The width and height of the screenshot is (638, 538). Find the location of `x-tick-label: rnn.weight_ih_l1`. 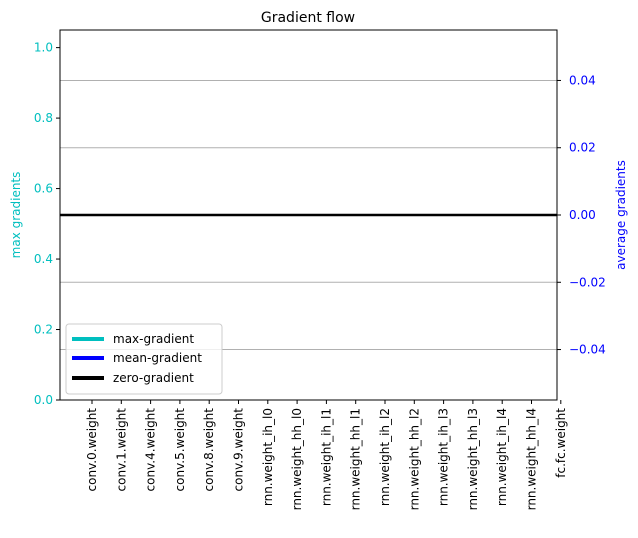

x-tick-label: rnn.weight_ih_l1 is located at coordinates (326, 457).